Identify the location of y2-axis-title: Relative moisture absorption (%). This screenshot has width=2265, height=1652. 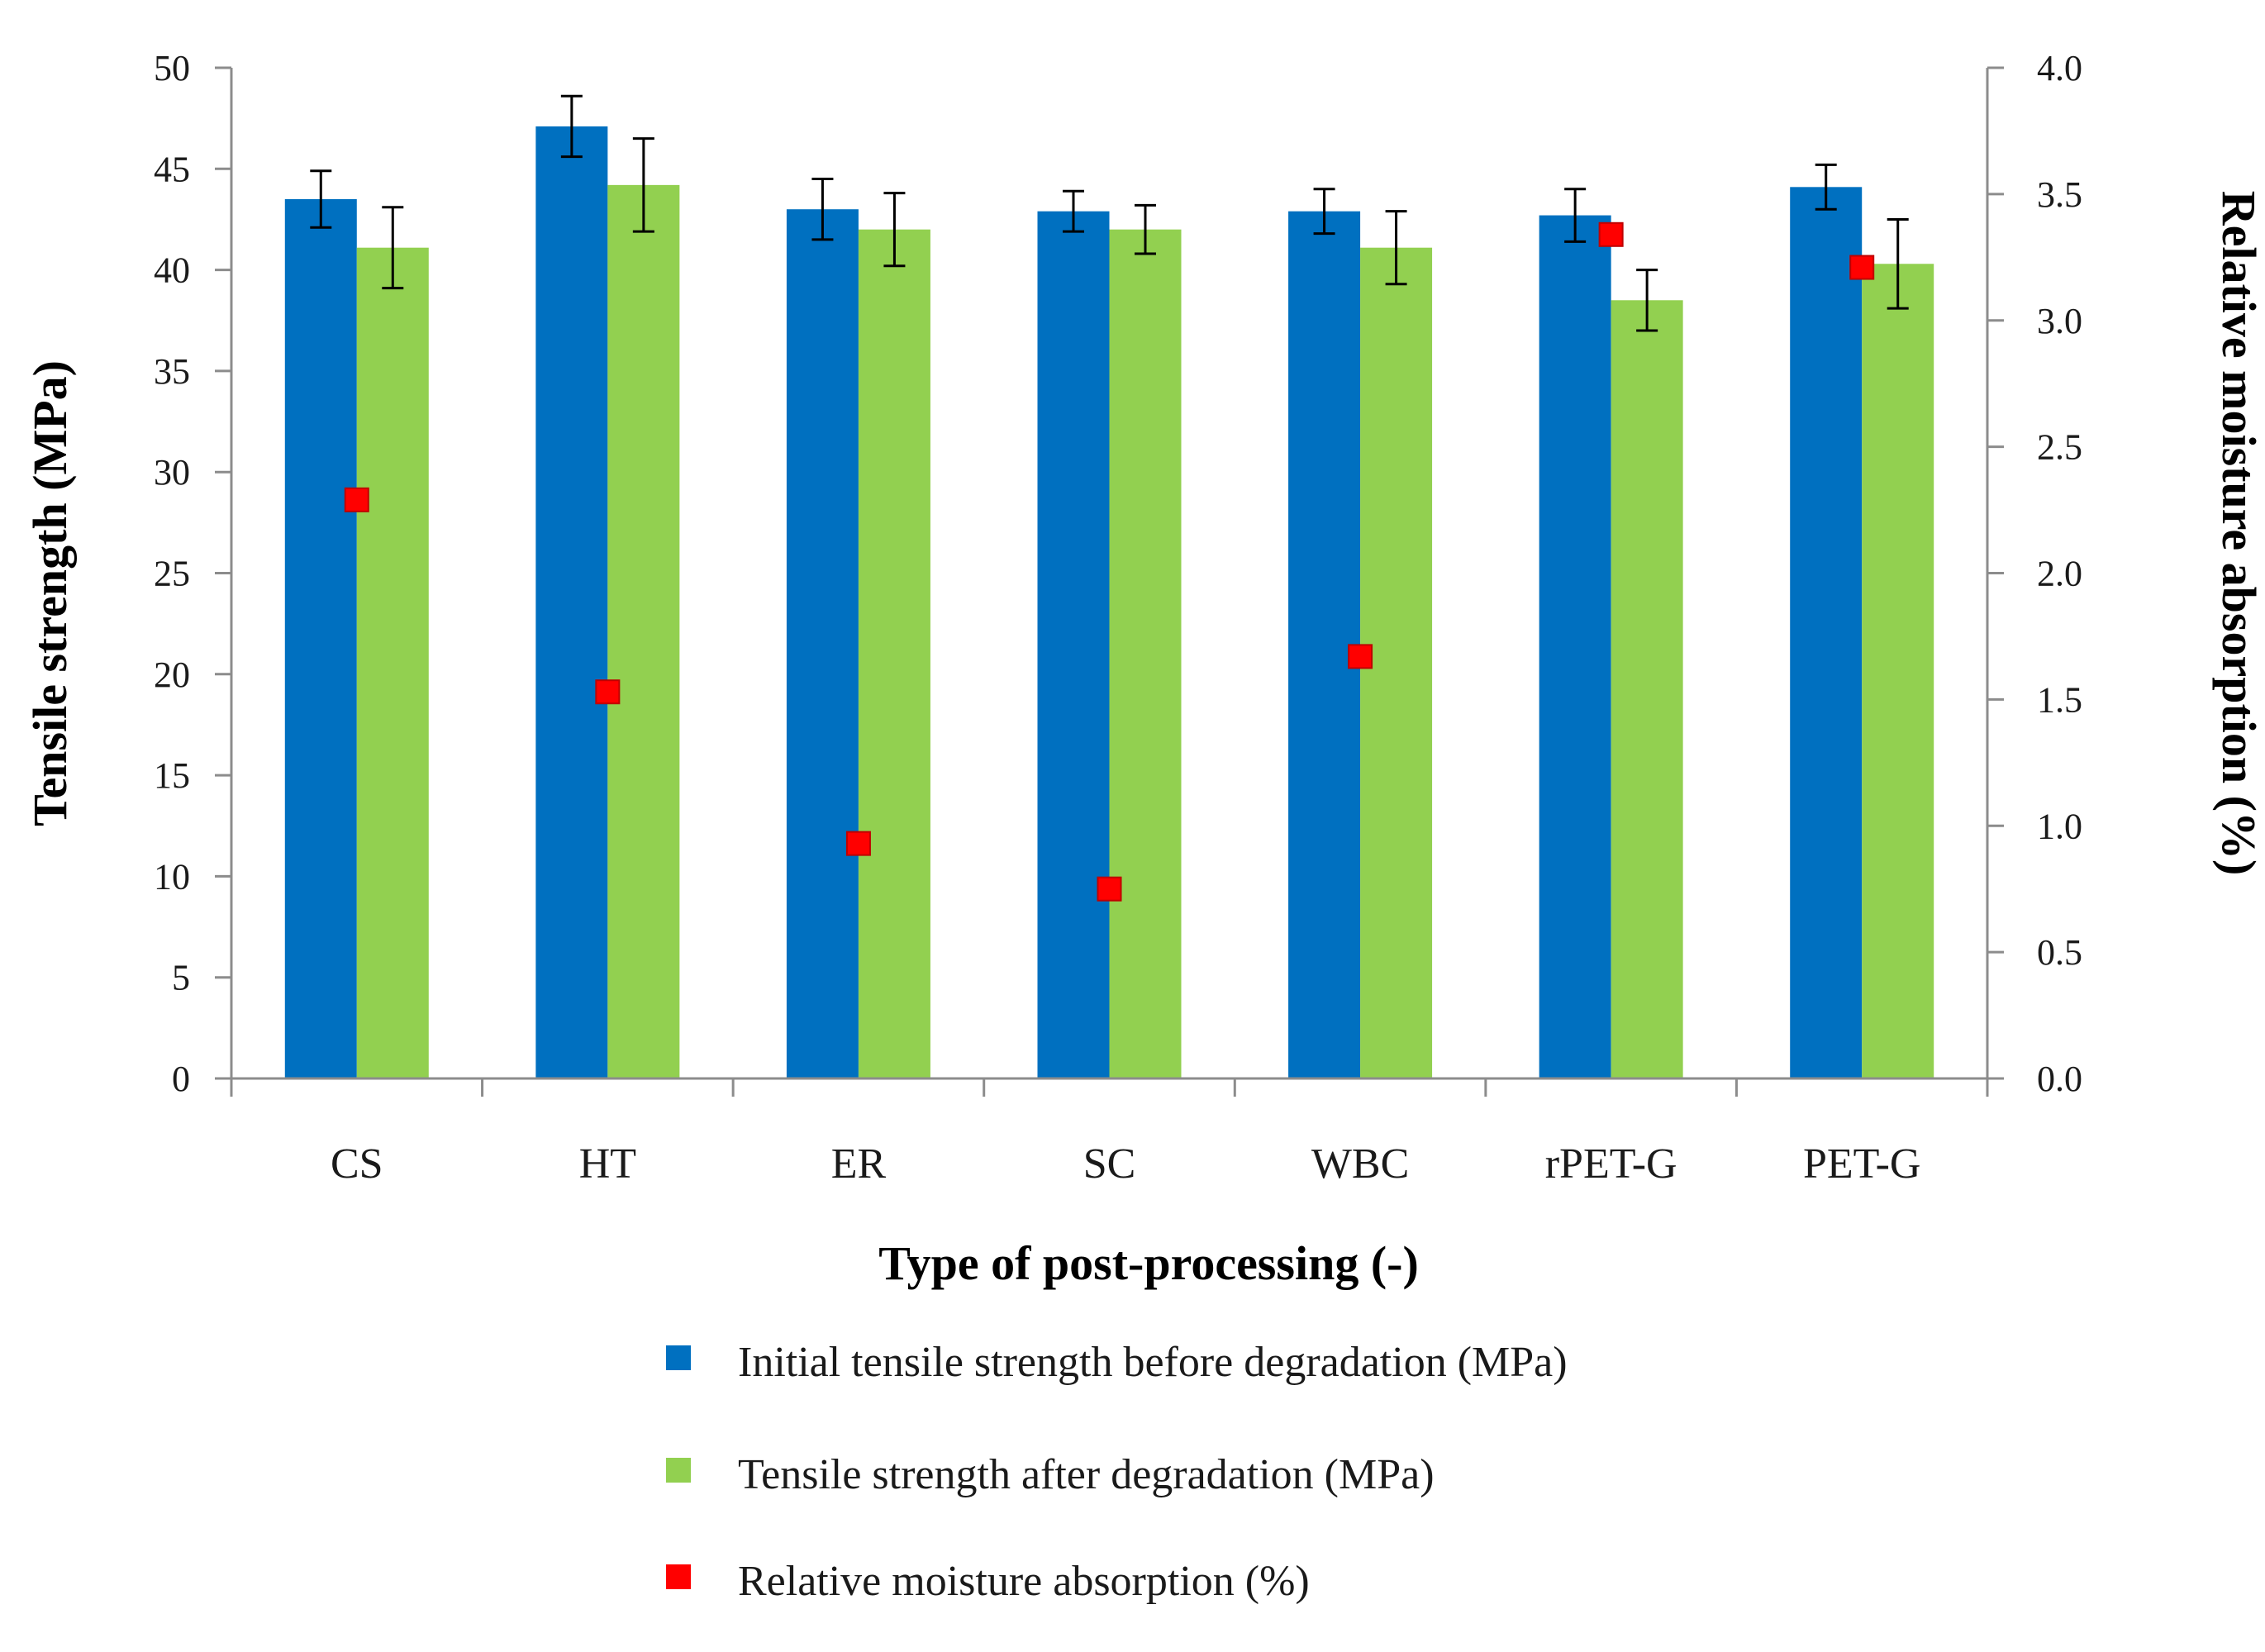
(2238, 533).